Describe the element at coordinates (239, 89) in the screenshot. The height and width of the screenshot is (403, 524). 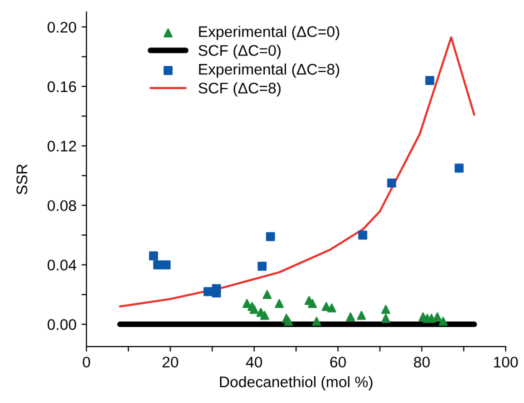
I see `legend-label: SCF (ΔC=8)` at that location.